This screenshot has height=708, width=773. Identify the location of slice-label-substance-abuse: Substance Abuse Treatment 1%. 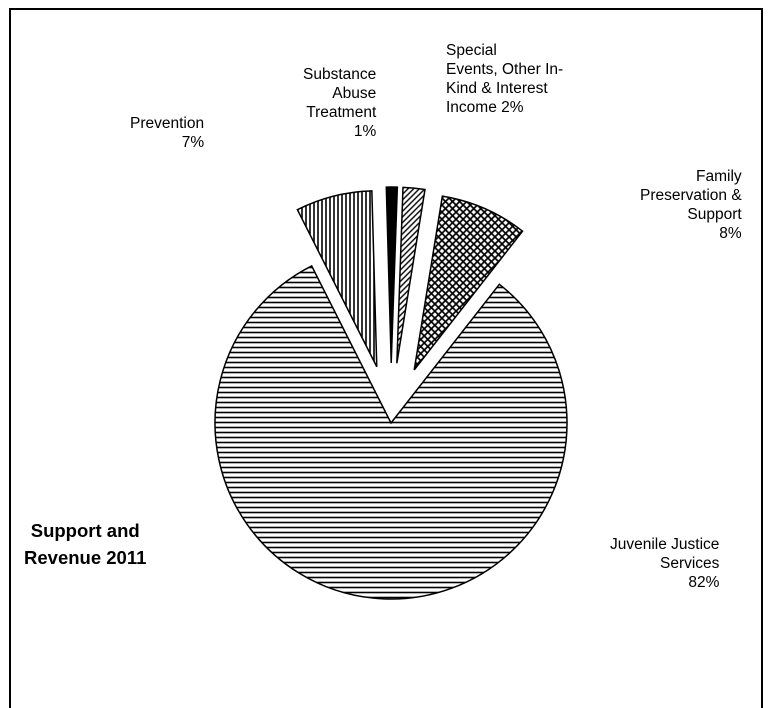
(339, 103).